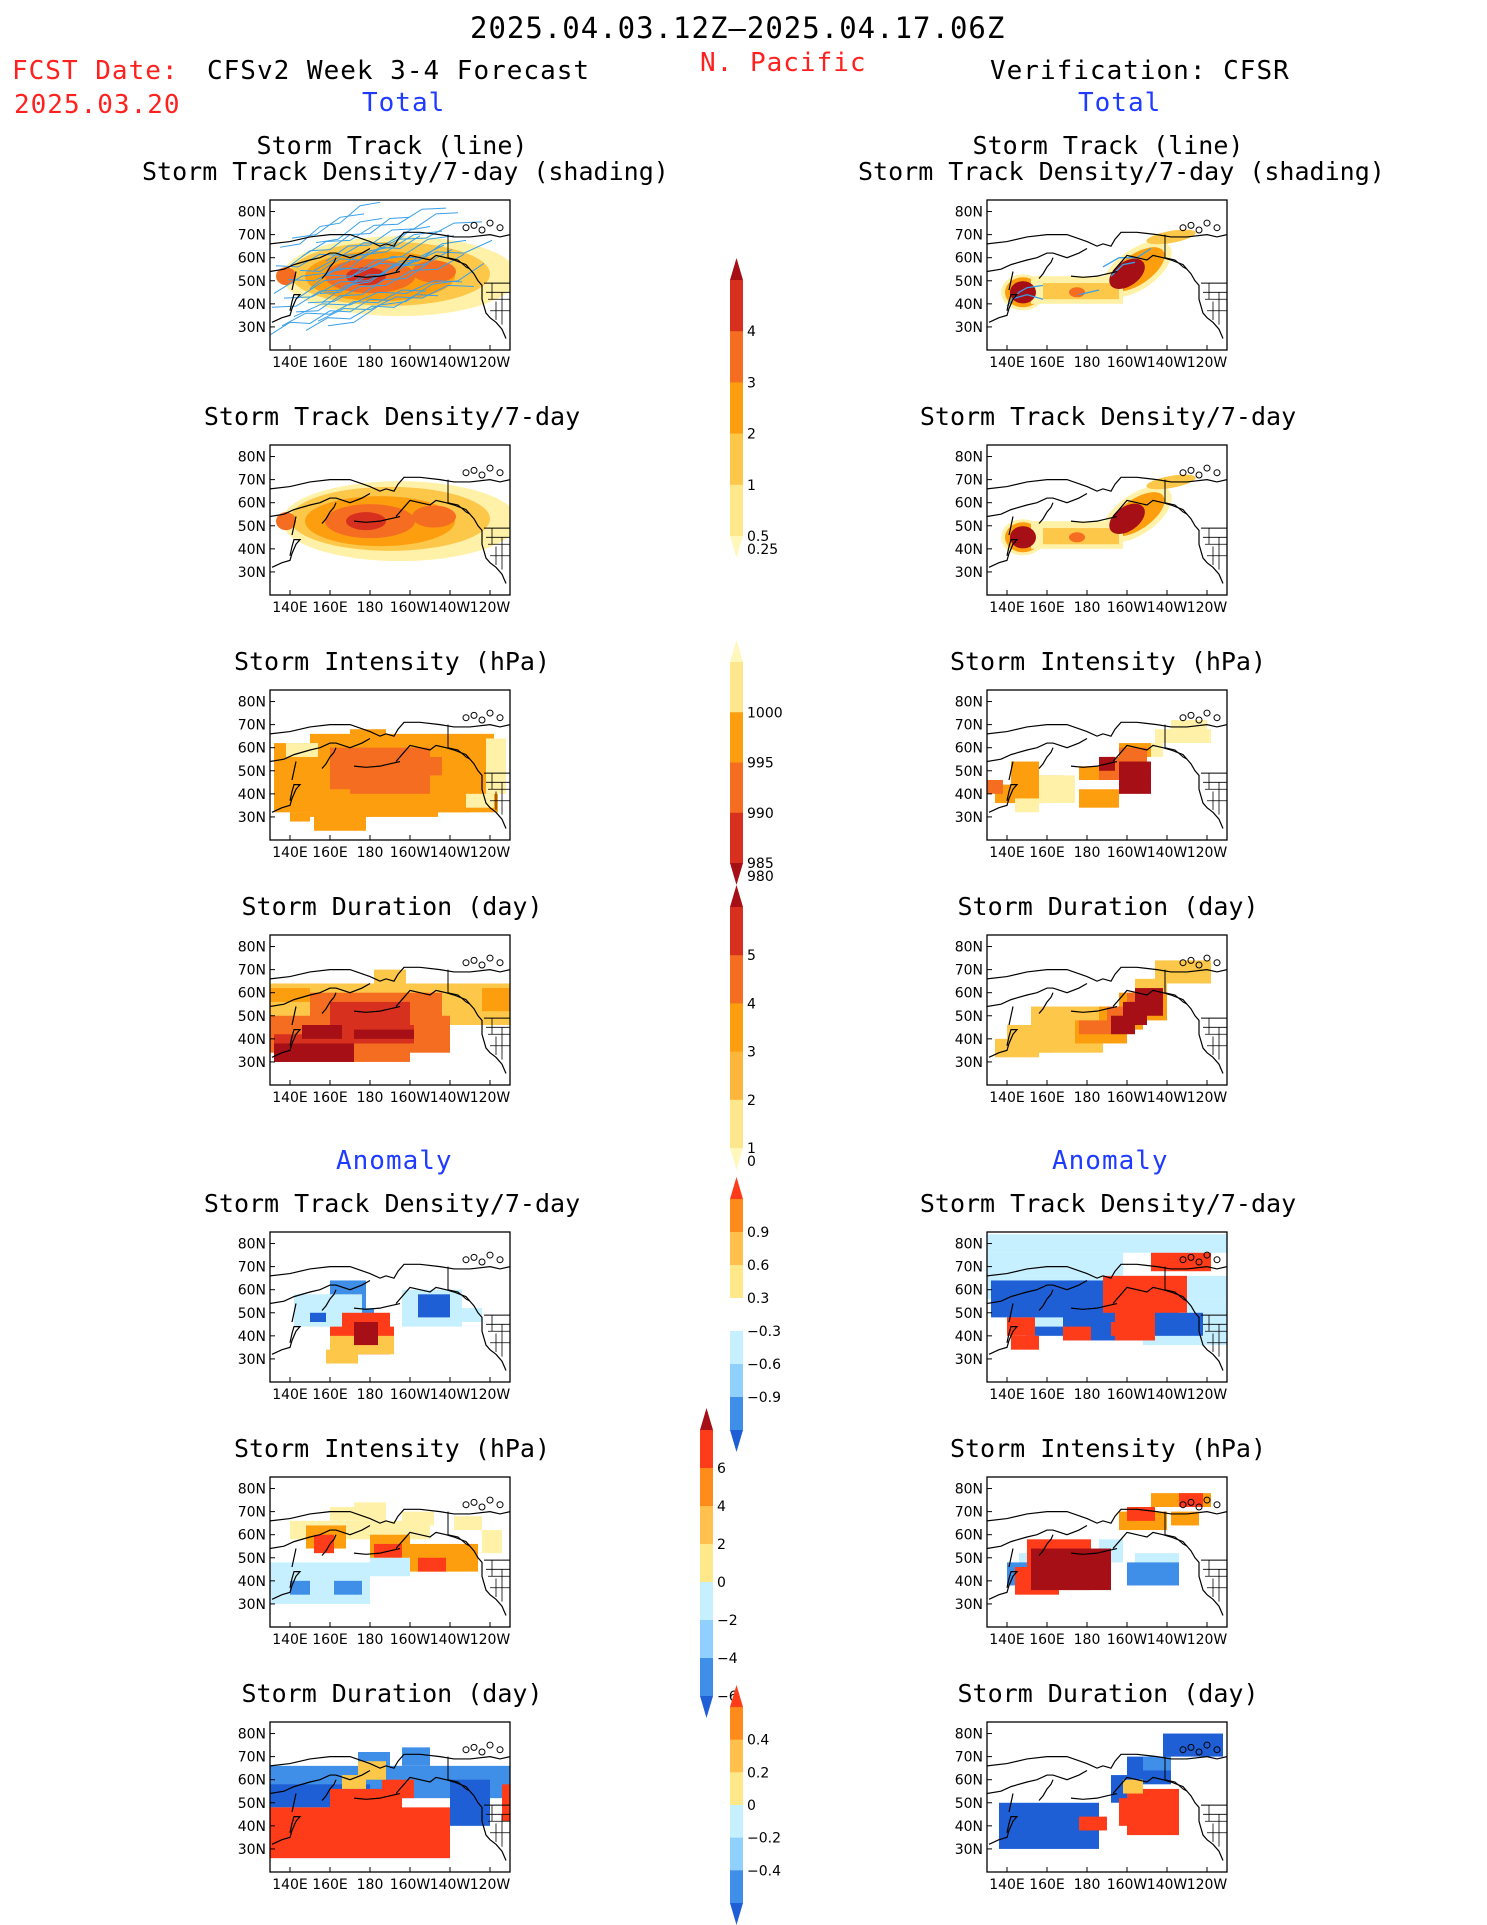 The height and width of the screenshot is (1925, 1487). What do you see at coordinates (760, 764) in the screenshot?
I see `colorbar-label: 995` at bounding box center [760, 764].